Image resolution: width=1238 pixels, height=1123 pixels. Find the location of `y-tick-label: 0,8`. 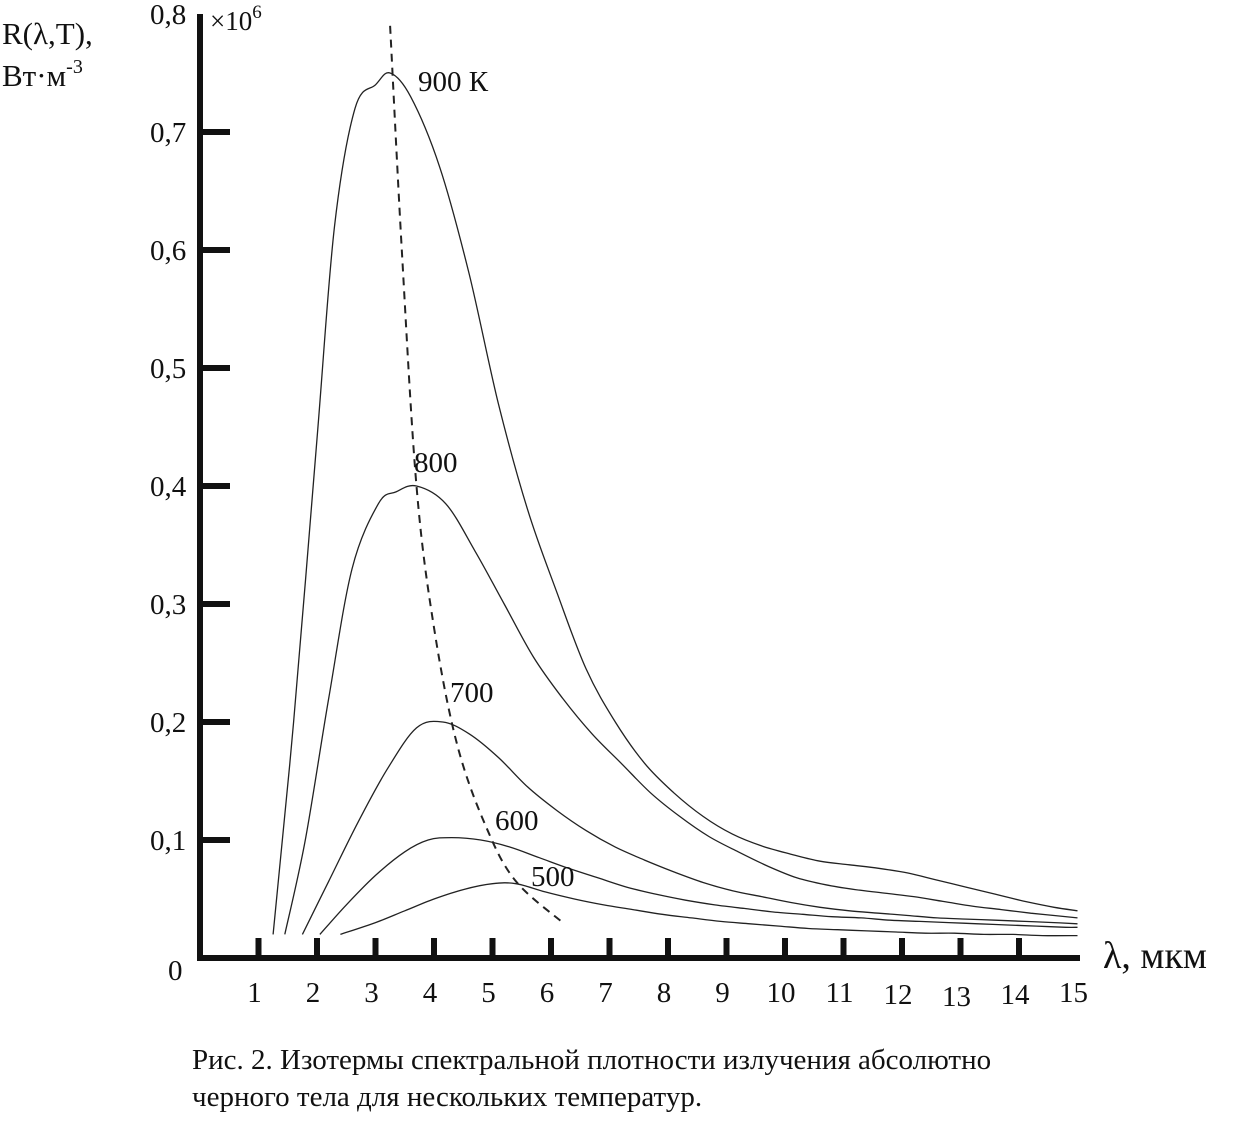

y-tick-label: 0,8 is located at coordinates (168, 15).